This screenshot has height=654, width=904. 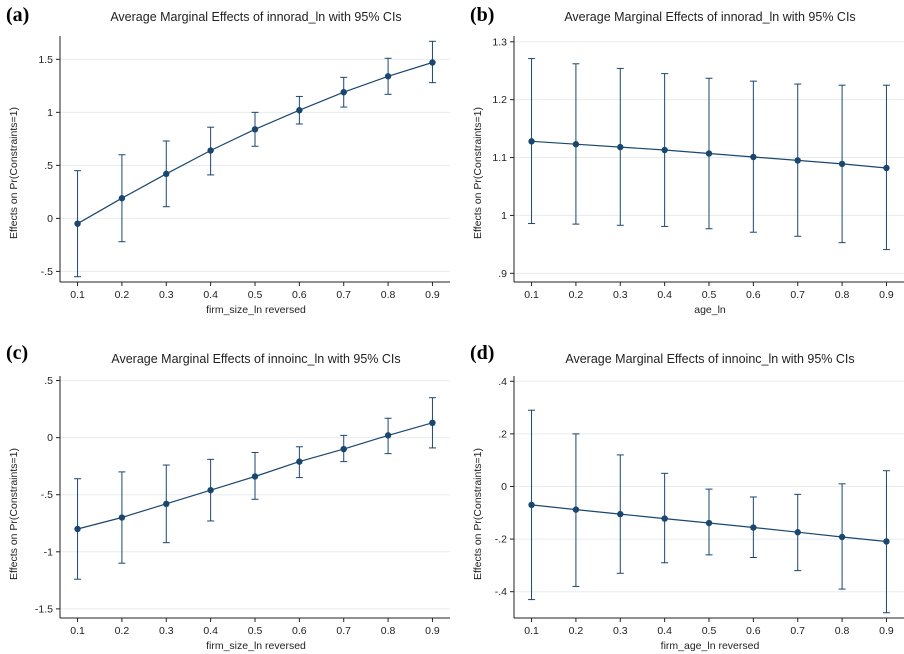 What do you see at coordinates (482, 15) in the screenshot?
I see `panel-label: (b)` at bounding box center [482, 15].